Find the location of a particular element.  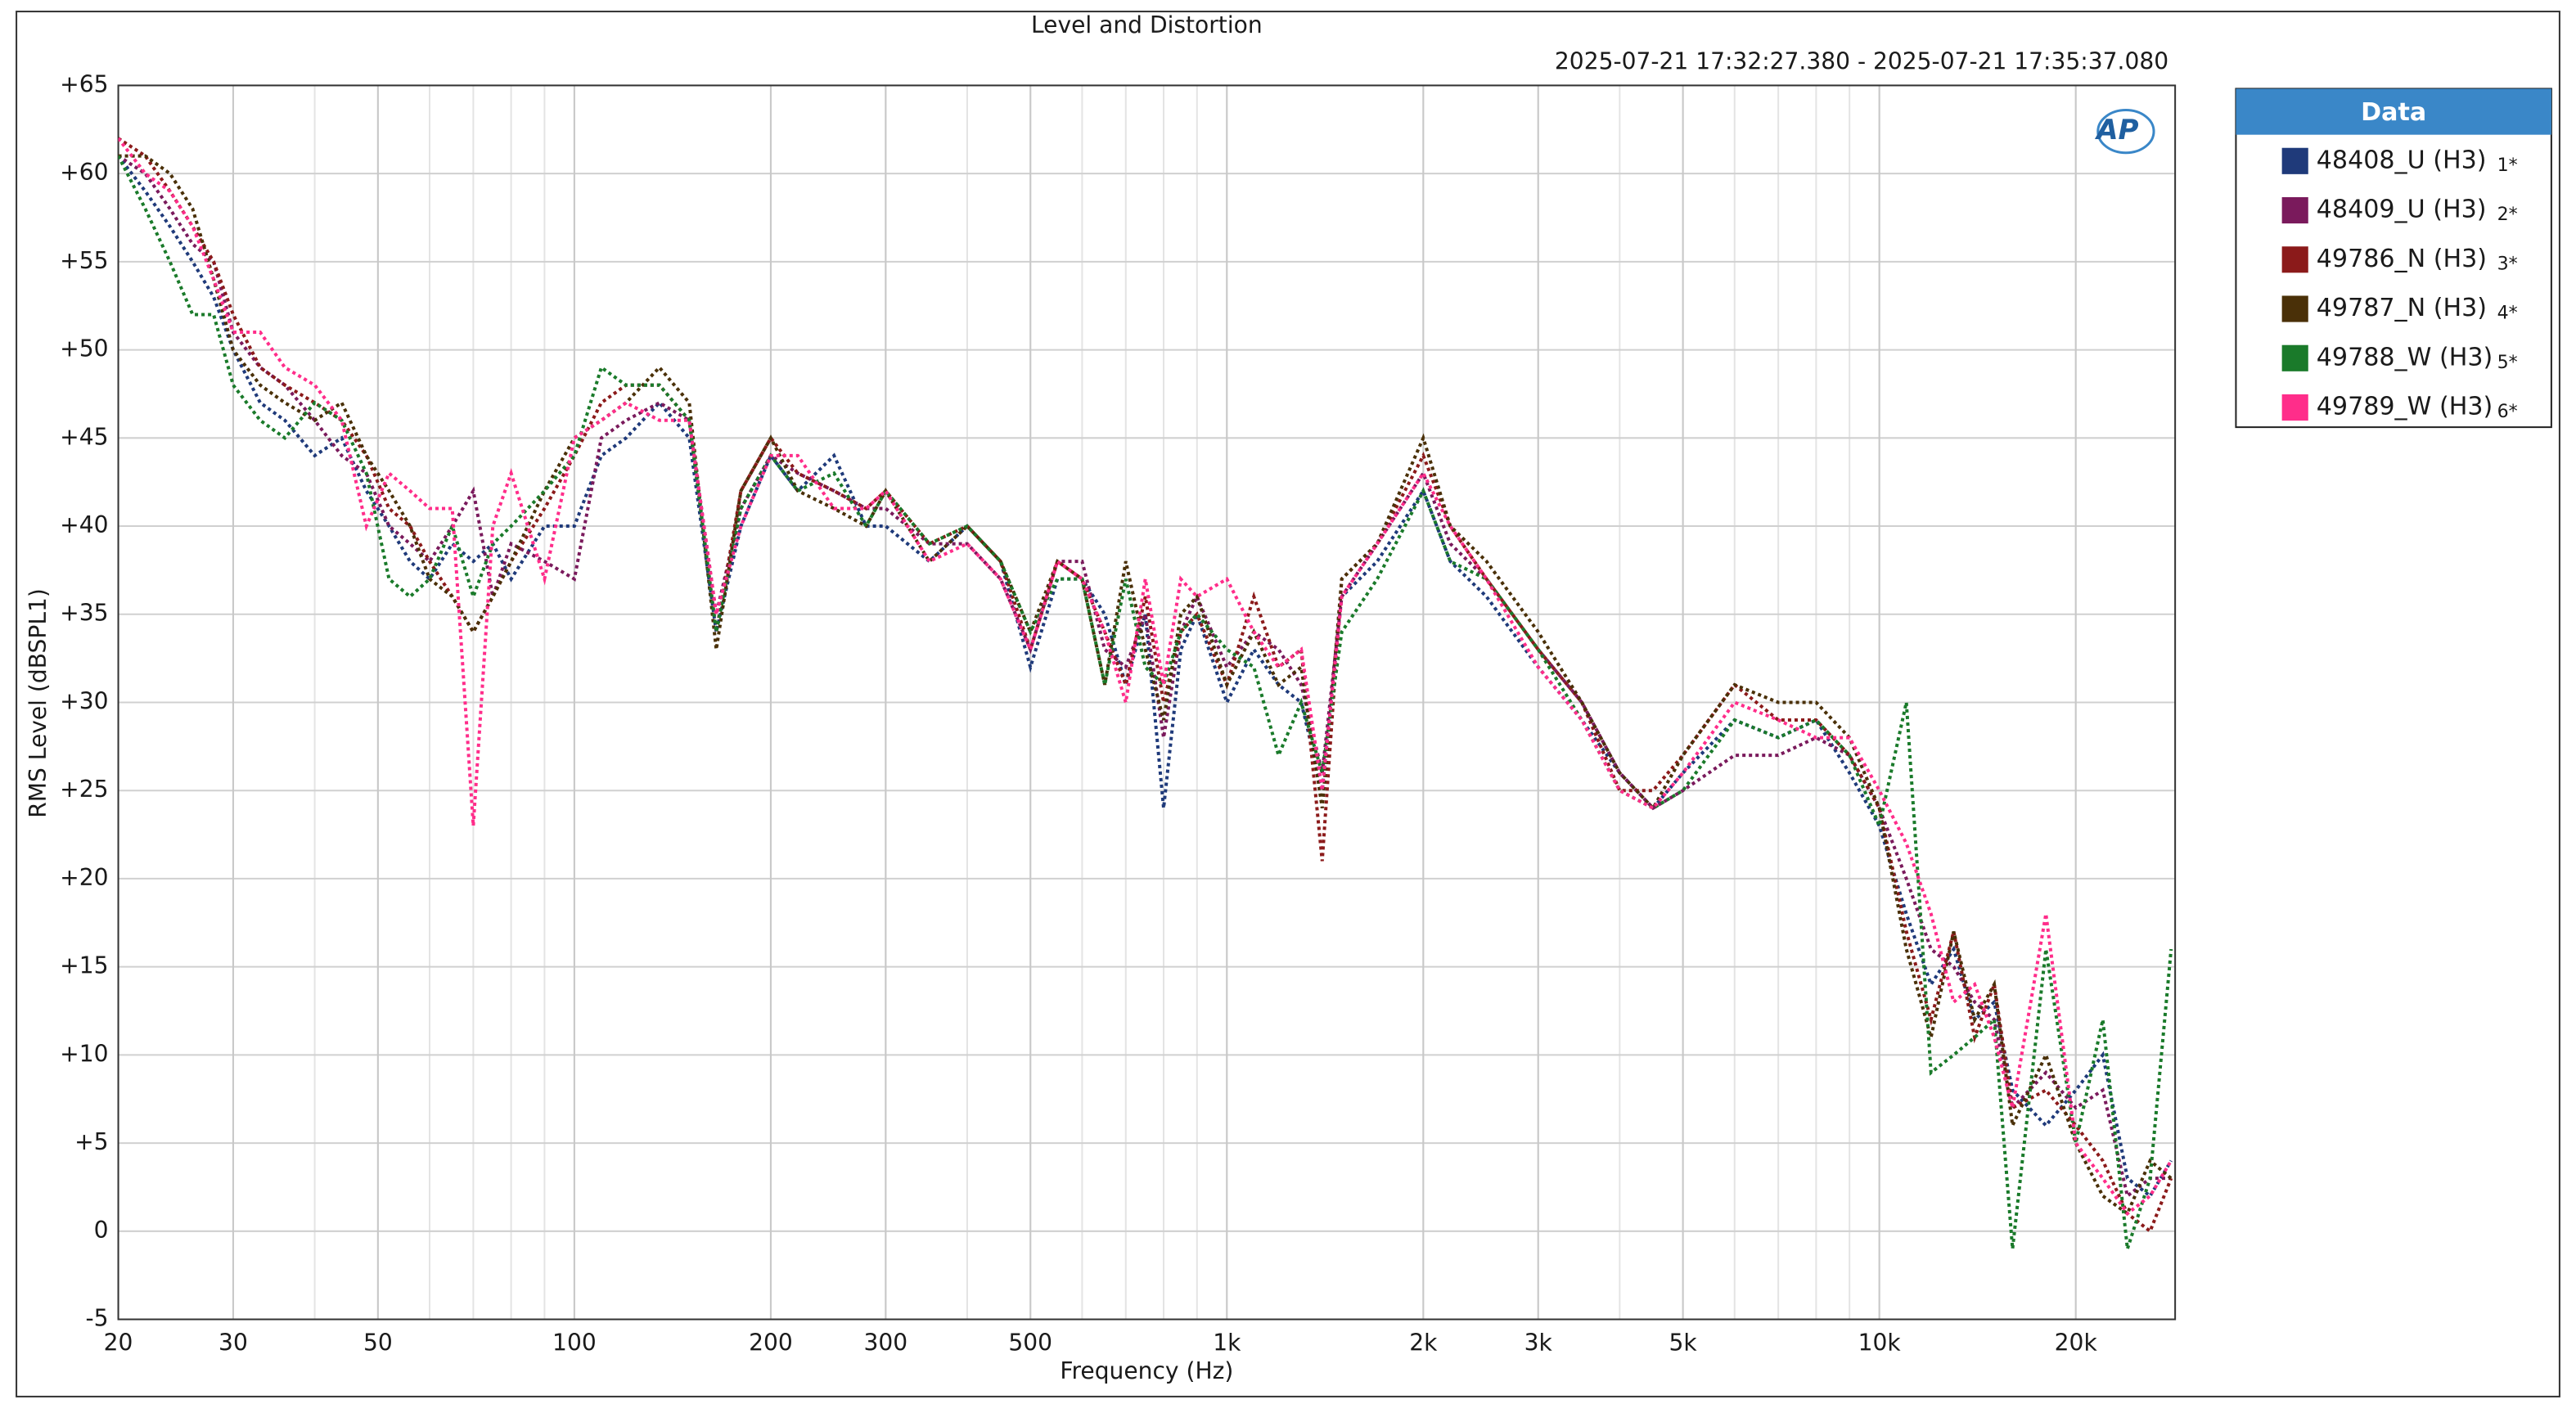

x-tick-label: 200 is located at coordinates (771, 1344).